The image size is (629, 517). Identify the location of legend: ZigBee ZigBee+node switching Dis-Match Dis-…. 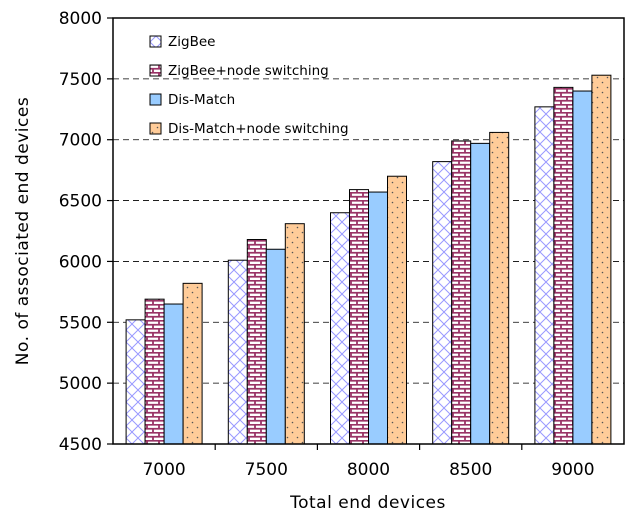
(249, 85).